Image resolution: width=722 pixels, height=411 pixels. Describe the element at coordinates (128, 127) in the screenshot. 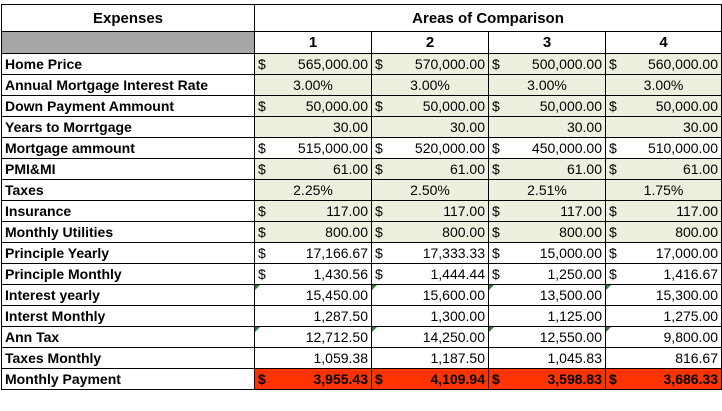

I see `row-label: Years to Morrtgage` at that location.